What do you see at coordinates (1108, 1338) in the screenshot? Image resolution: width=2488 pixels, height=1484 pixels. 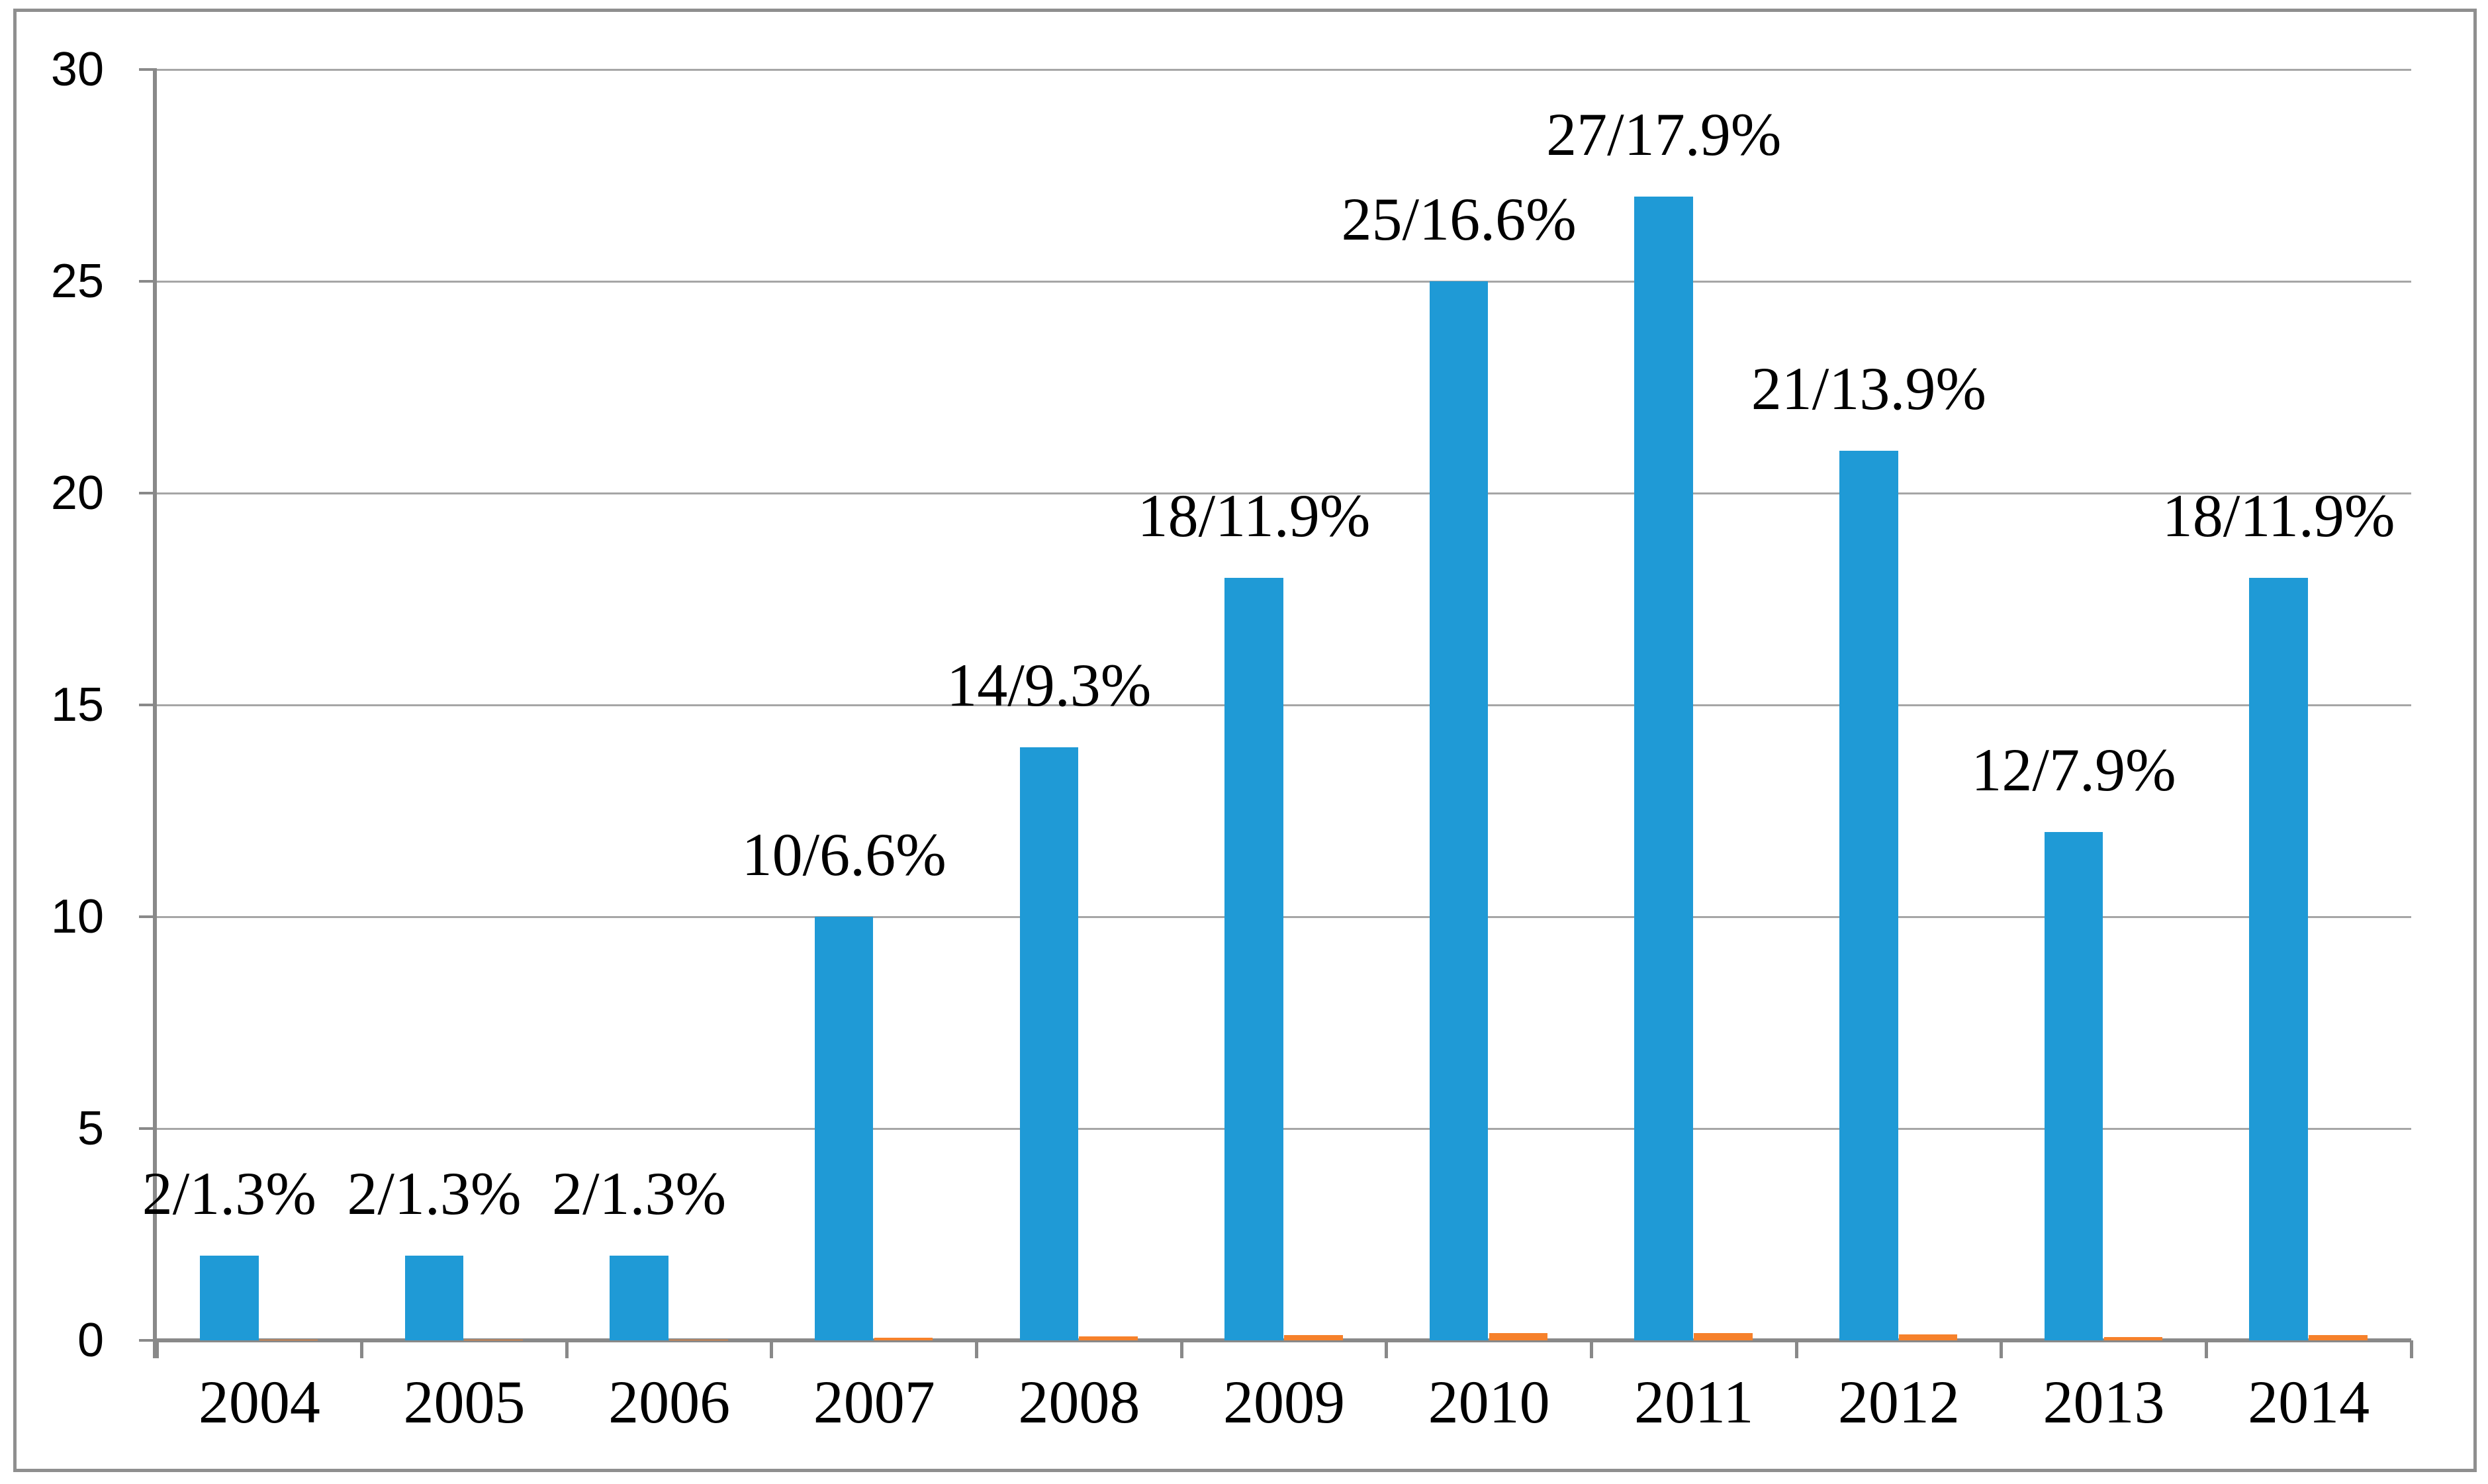 I see `bar-proportion-2008` at bounding box center [1108, 1338].